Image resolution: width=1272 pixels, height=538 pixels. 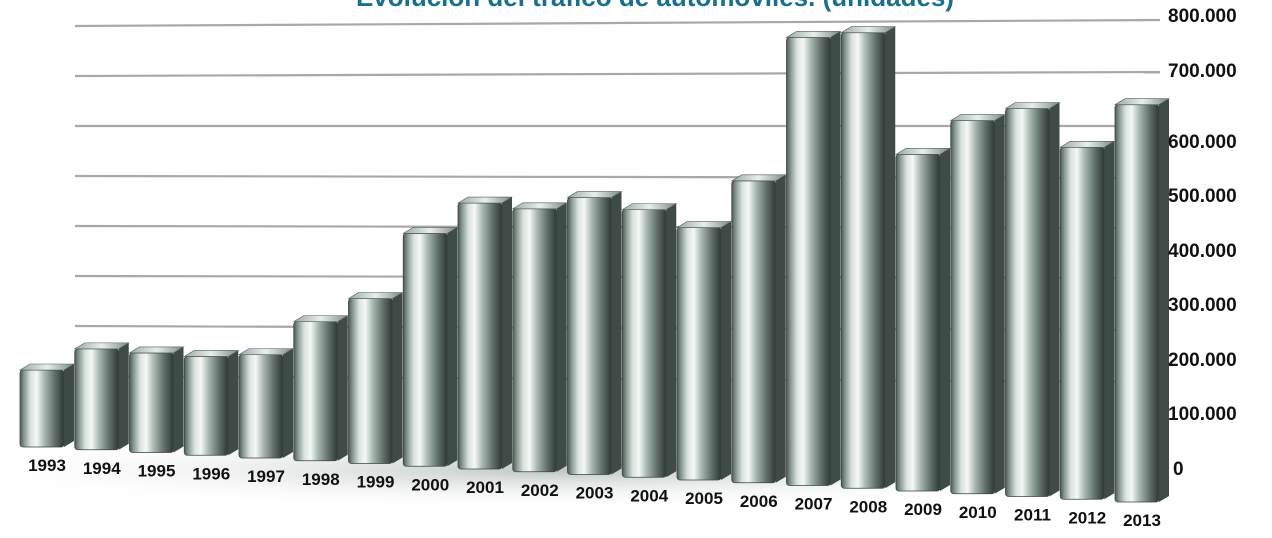 I want to click on y-tick-label: 500.000, so click(x=1202, y=196).